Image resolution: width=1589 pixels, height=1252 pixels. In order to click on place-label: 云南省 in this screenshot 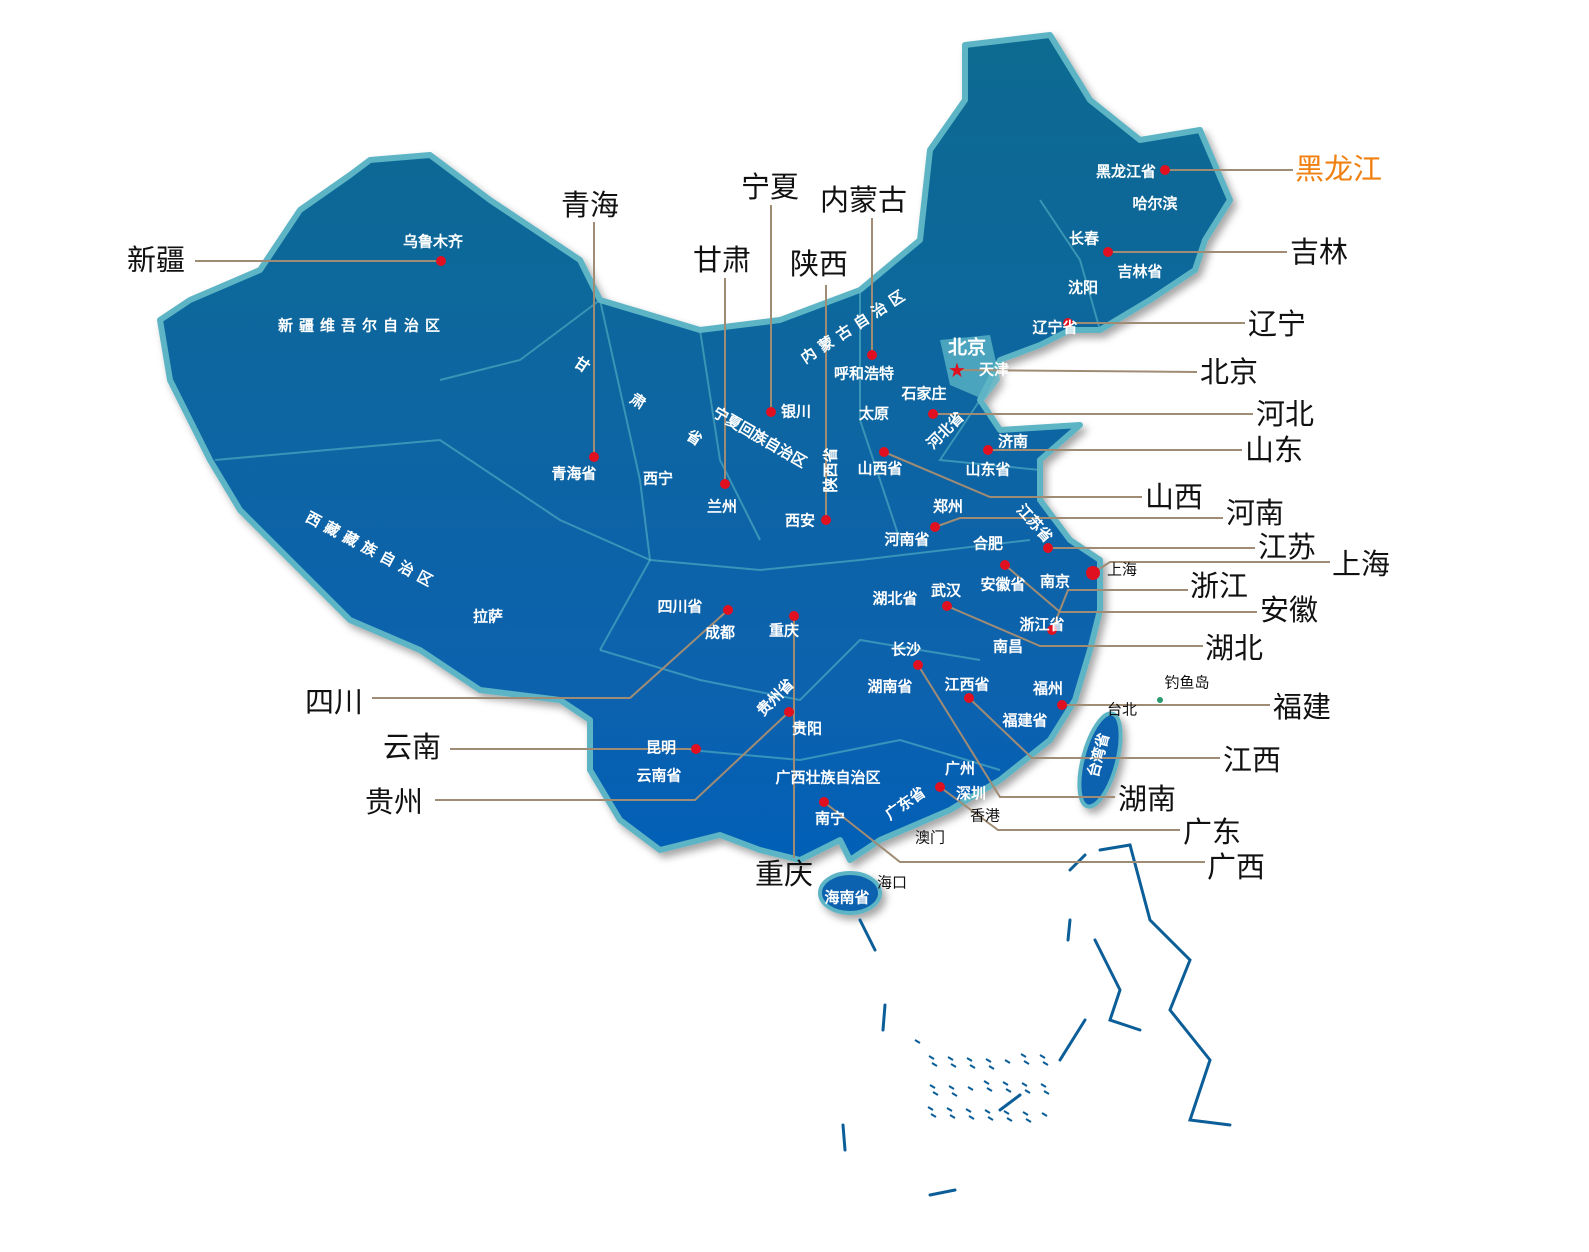, I will do `click(659, 775)`.